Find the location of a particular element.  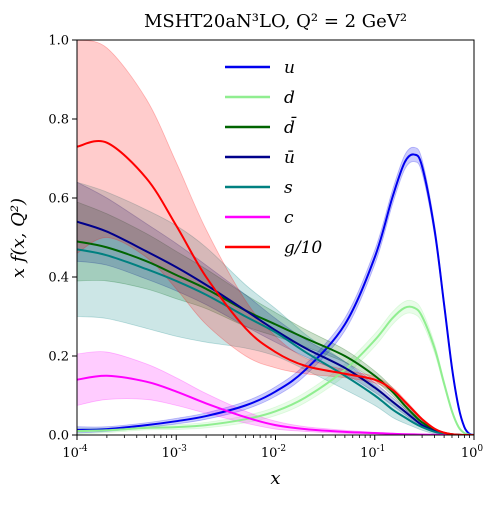

x-tick-label: 10⁻² is located at coordinates (273, 452).